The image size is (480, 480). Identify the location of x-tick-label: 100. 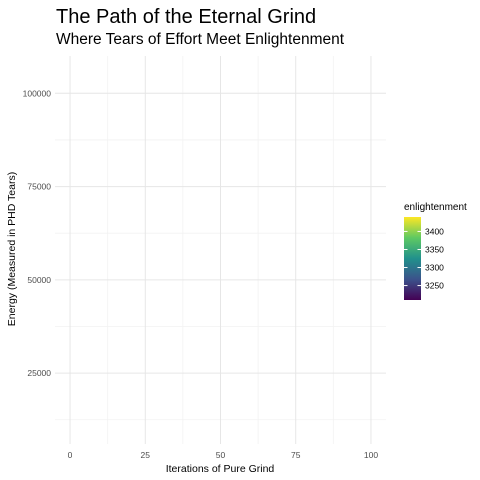
(371, 455).